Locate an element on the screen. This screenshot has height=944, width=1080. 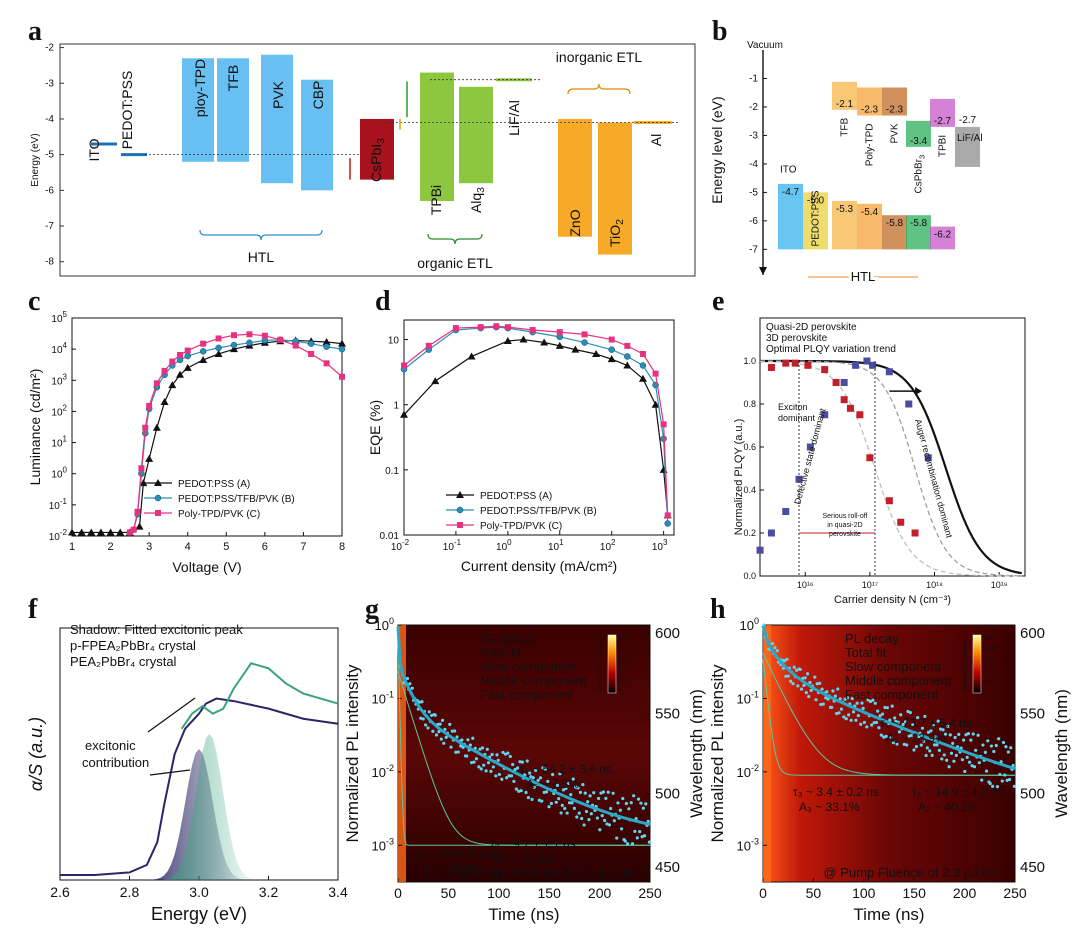
panel-e-frame is located at coordinates (892, 447).